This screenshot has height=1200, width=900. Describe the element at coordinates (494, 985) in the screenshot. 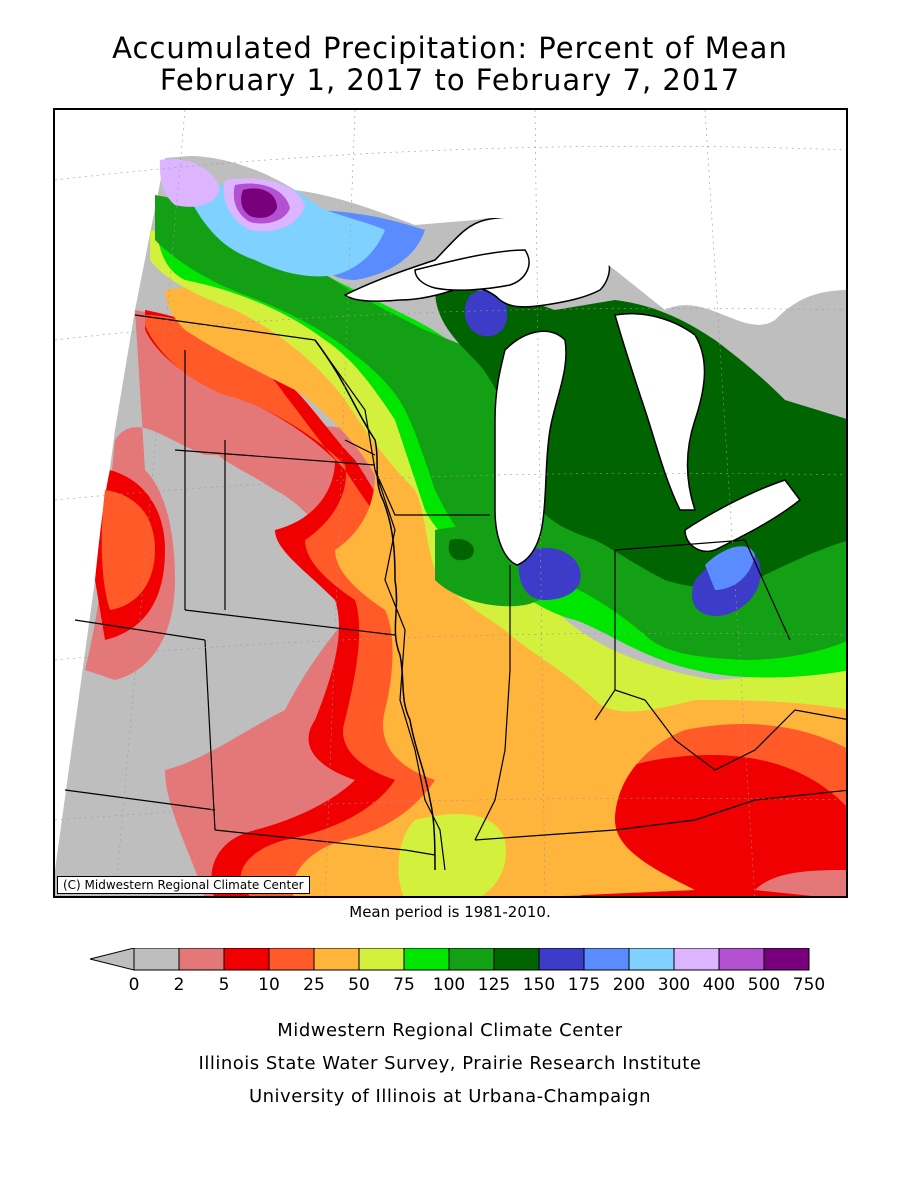

I see `legend-label: 125` at that location.